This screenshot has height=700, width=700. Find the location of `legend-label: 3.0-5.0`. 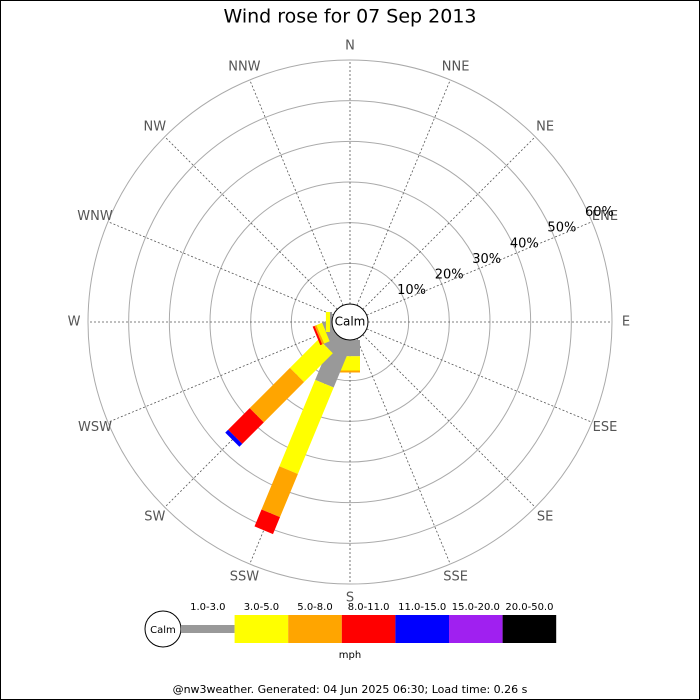

legend-label: 3.0-5.0 is located at coordinates (261, 607).